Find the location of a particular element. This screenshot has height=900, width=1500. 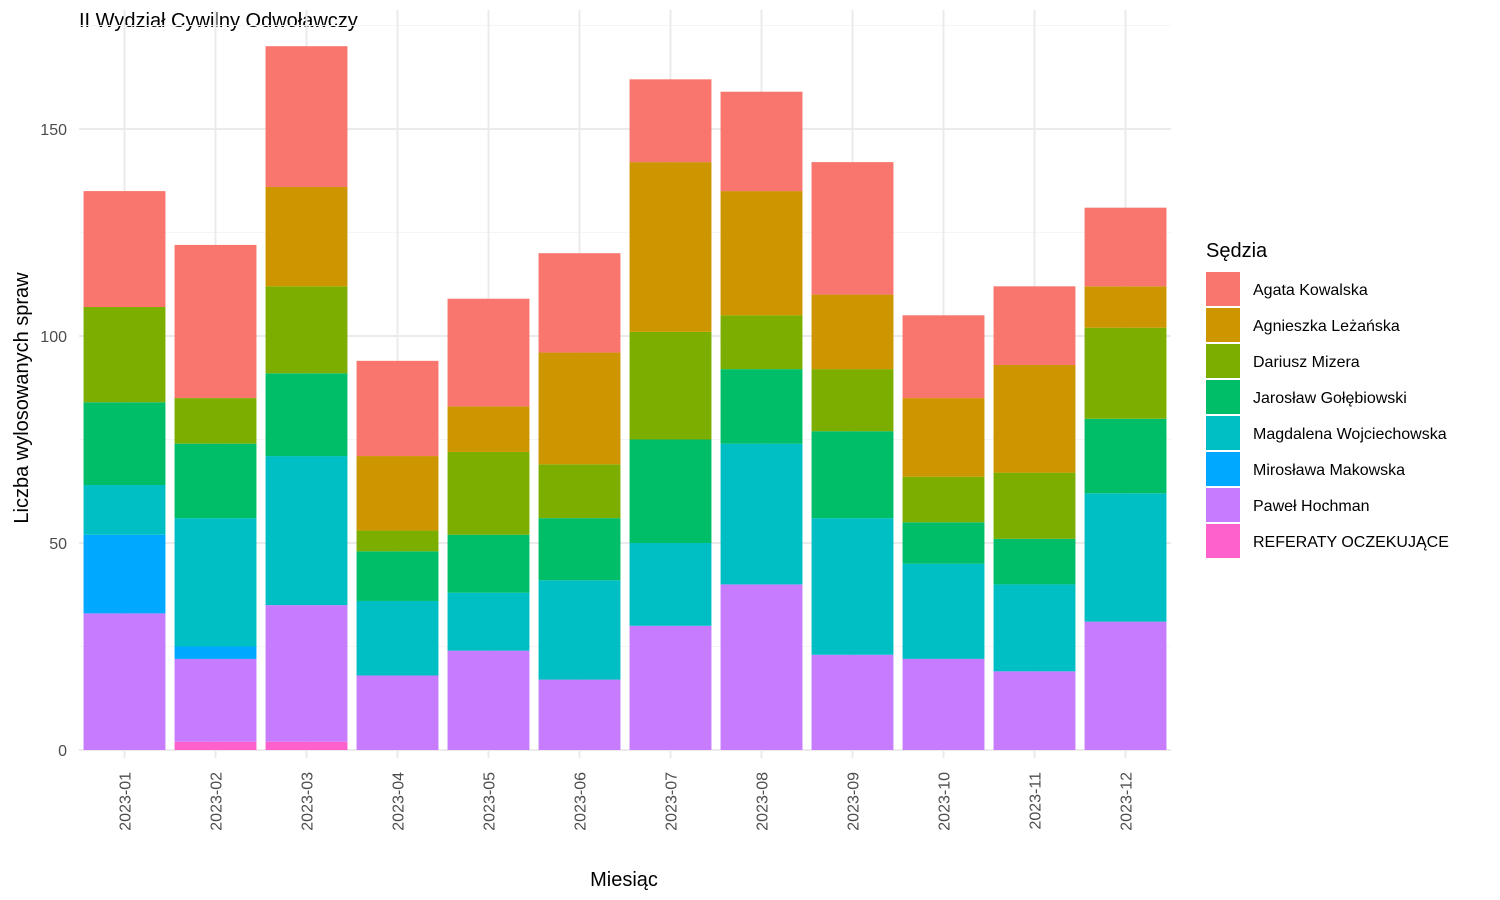

x-tick-label: 2023-02 is located at coordinates (217, 801).